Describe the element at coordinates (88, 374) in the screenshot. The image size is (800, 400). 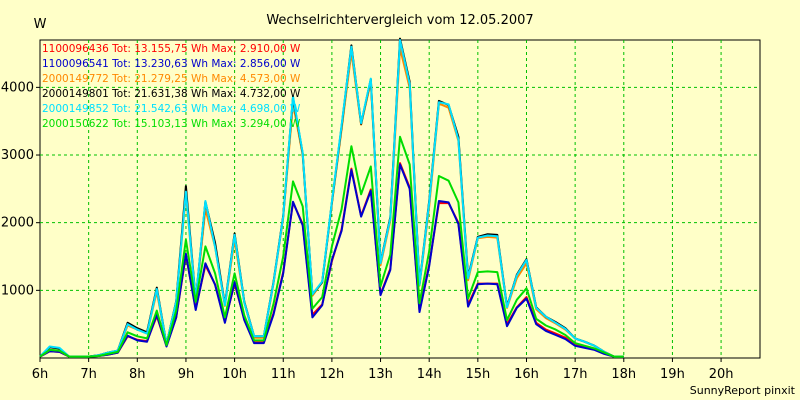
I see `x-tick-label: 7h` at that location.